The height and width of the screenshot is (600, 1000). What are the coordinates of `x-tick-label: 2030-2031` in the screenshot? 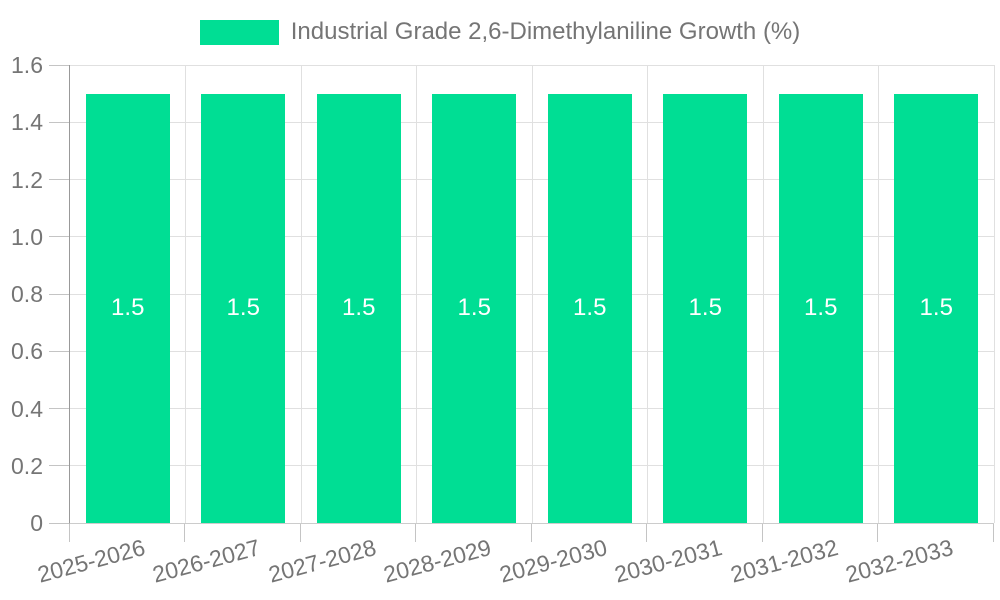 It's located at (668, 561).